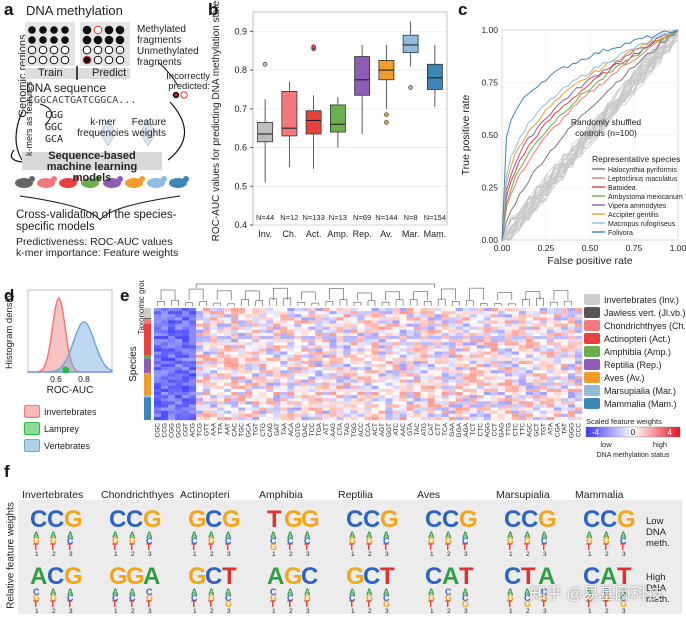 The width and height of the screenshot is (686, 619). Describe the element at coordinates (596, 432) in the screenshot. I see `color-scale-tick: -4` at that location.